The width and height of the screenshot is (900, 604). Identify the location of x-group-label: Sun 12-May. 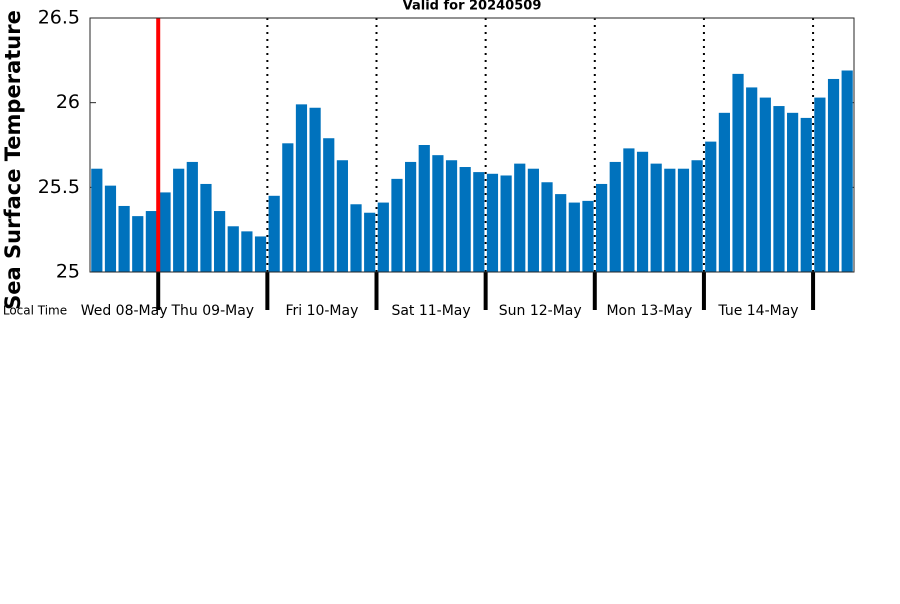
(540, 311).